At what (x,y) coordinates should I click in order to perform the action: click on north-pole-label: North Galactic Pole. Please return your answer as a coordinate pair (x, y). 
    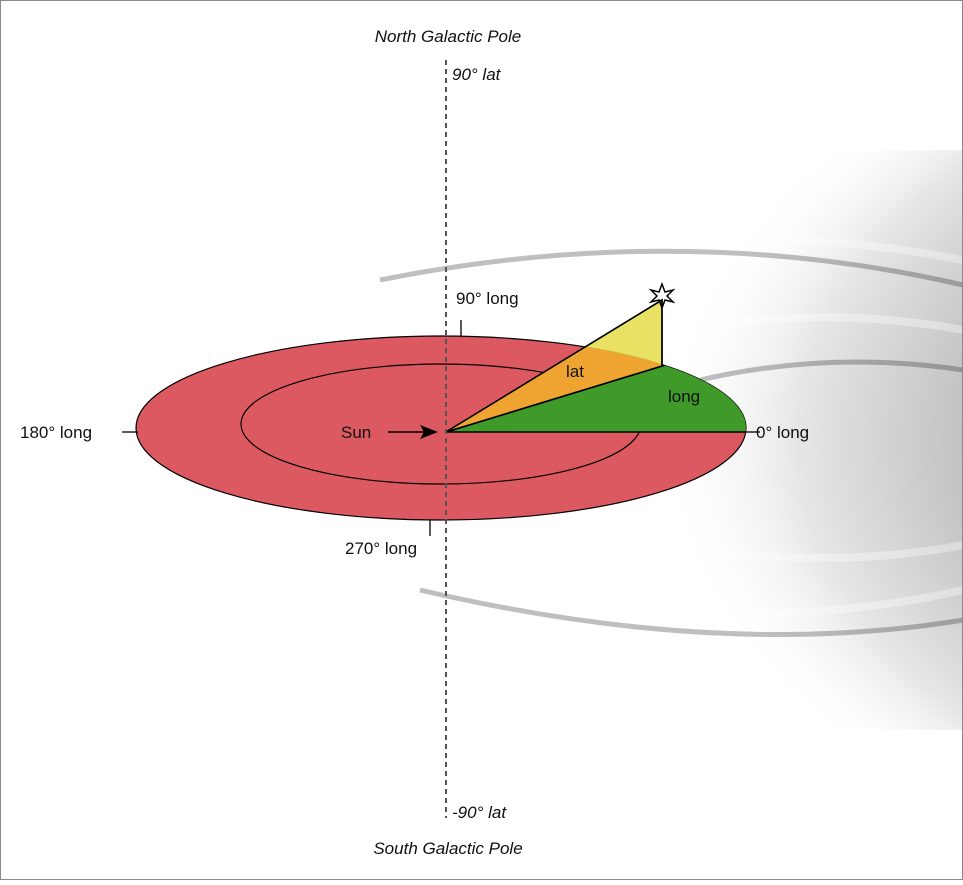
    Looking at the image, I should click on (448, 36).